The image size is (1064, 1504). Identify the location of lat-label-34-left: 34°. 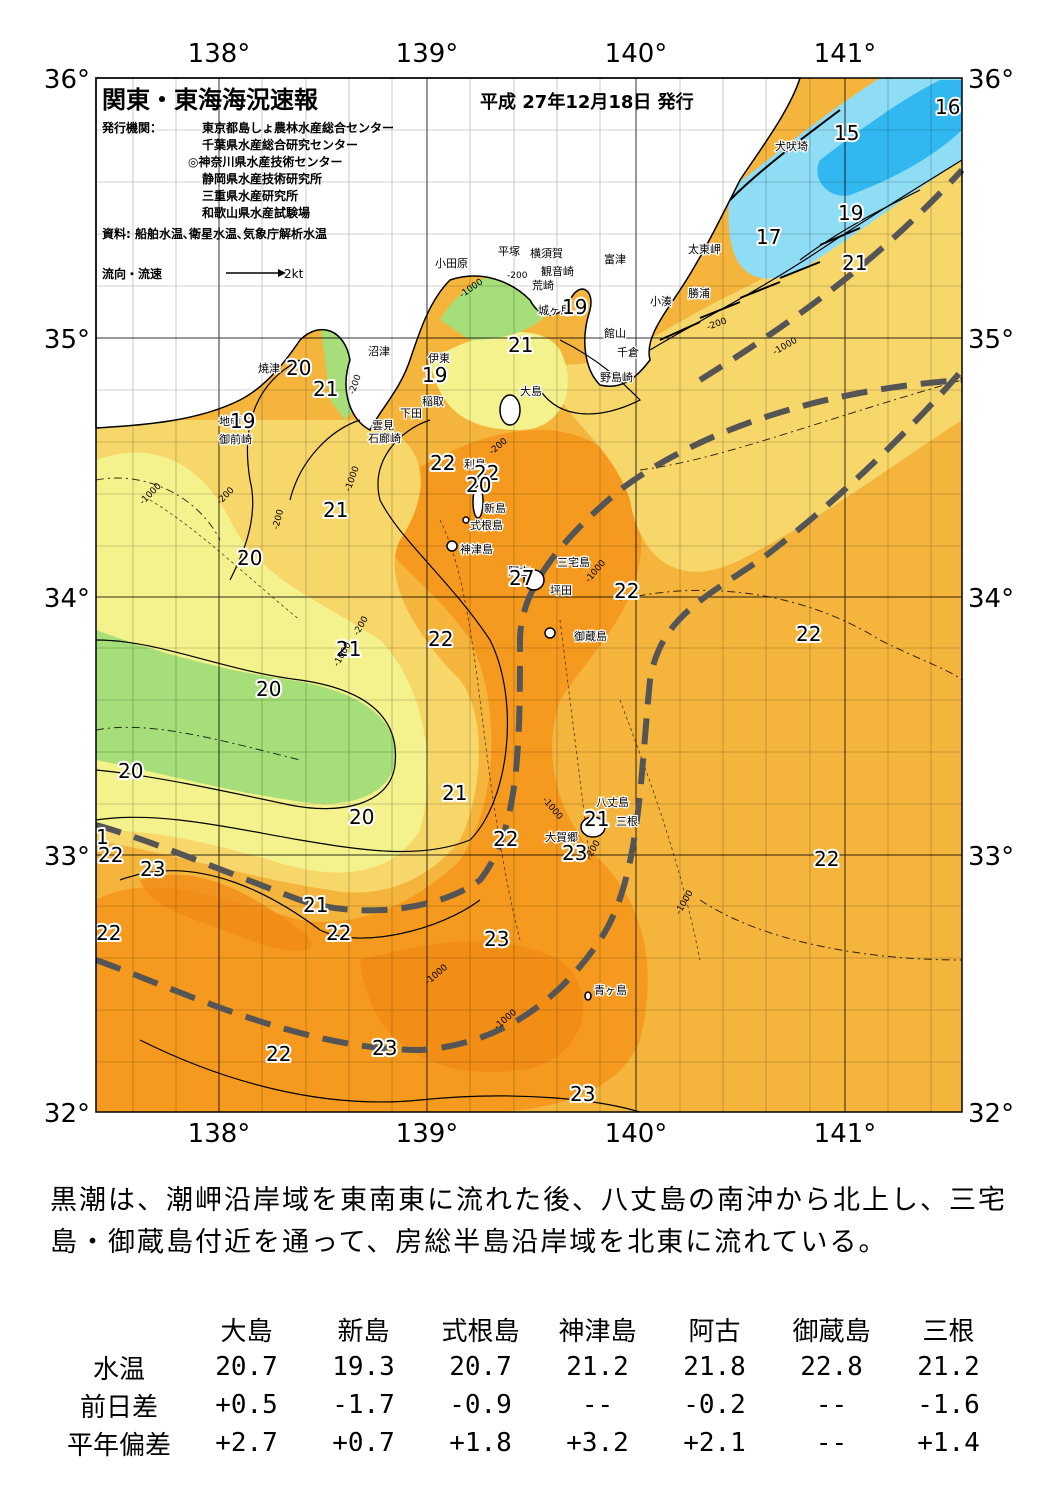
(67, 599).